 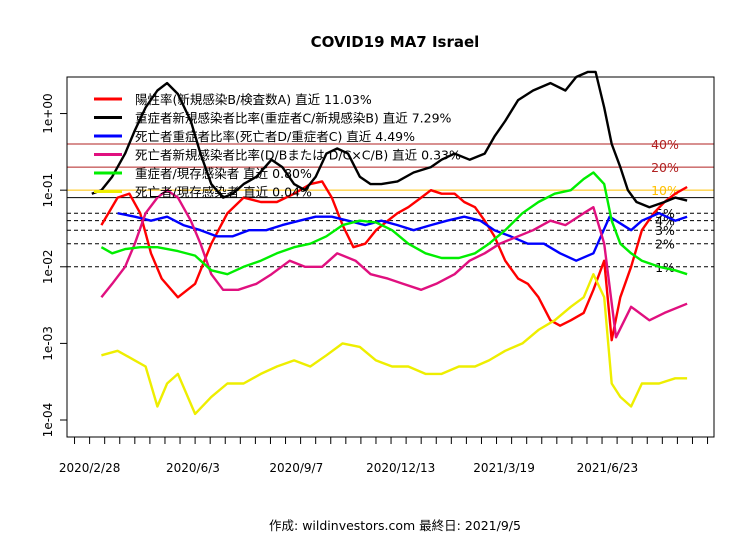 I want to click on legend-label: 死亡者重症者比率(死亡者D/重症者C) 直近 4.49%, so click(x=275, y=136).